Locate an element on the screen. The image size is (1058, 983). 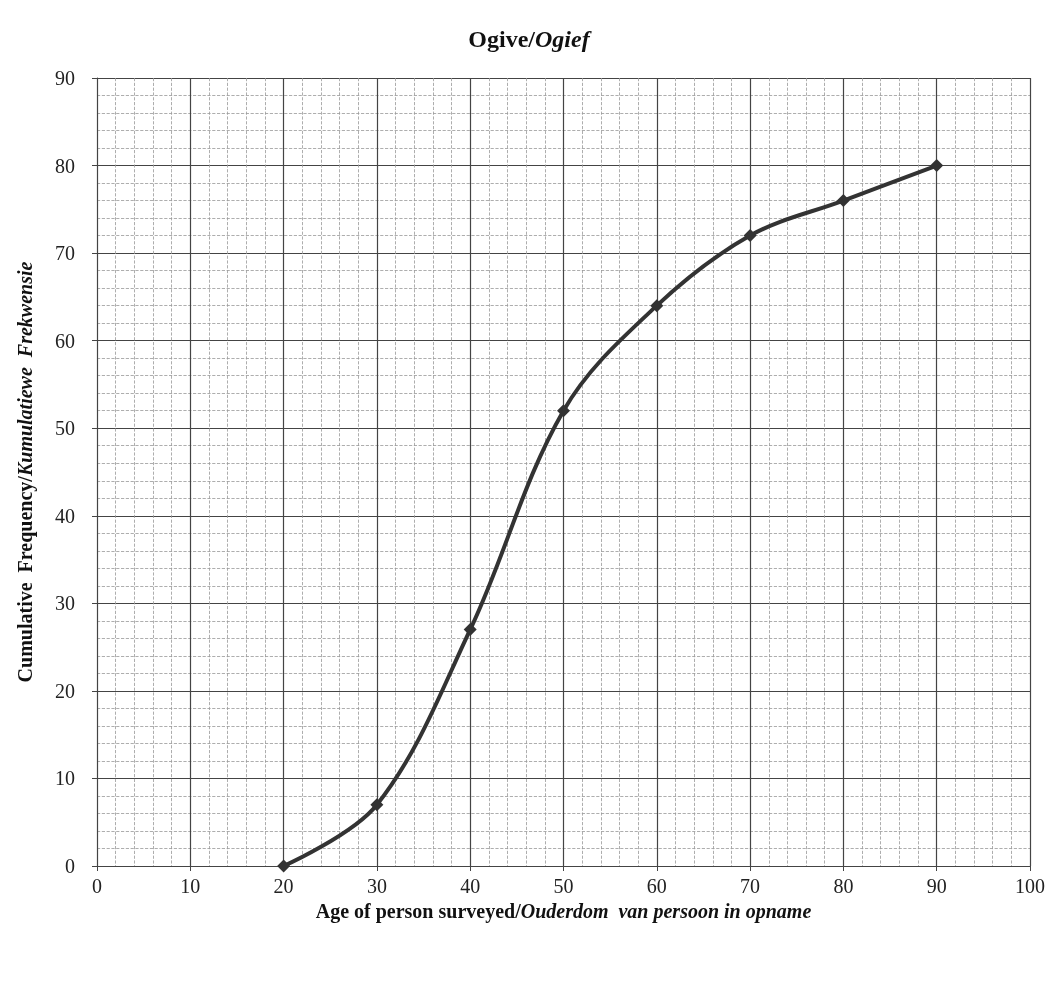
x-tick-label: 0 is located at coordinates (97, 886).